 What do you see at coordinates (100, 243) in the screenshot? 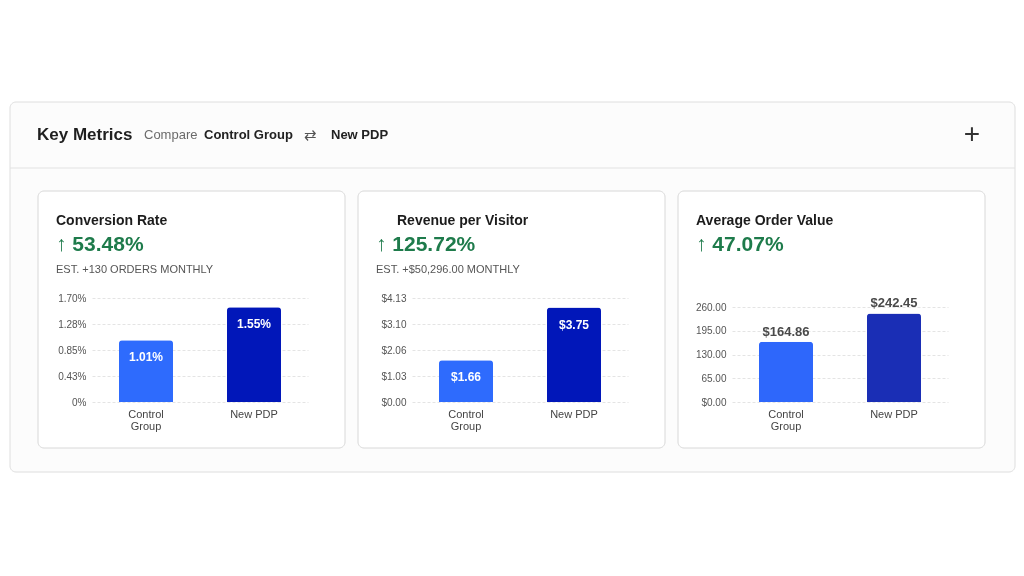
I see `chart-subtitle: ↑ 53.48%` at bounding box center [100, 243].